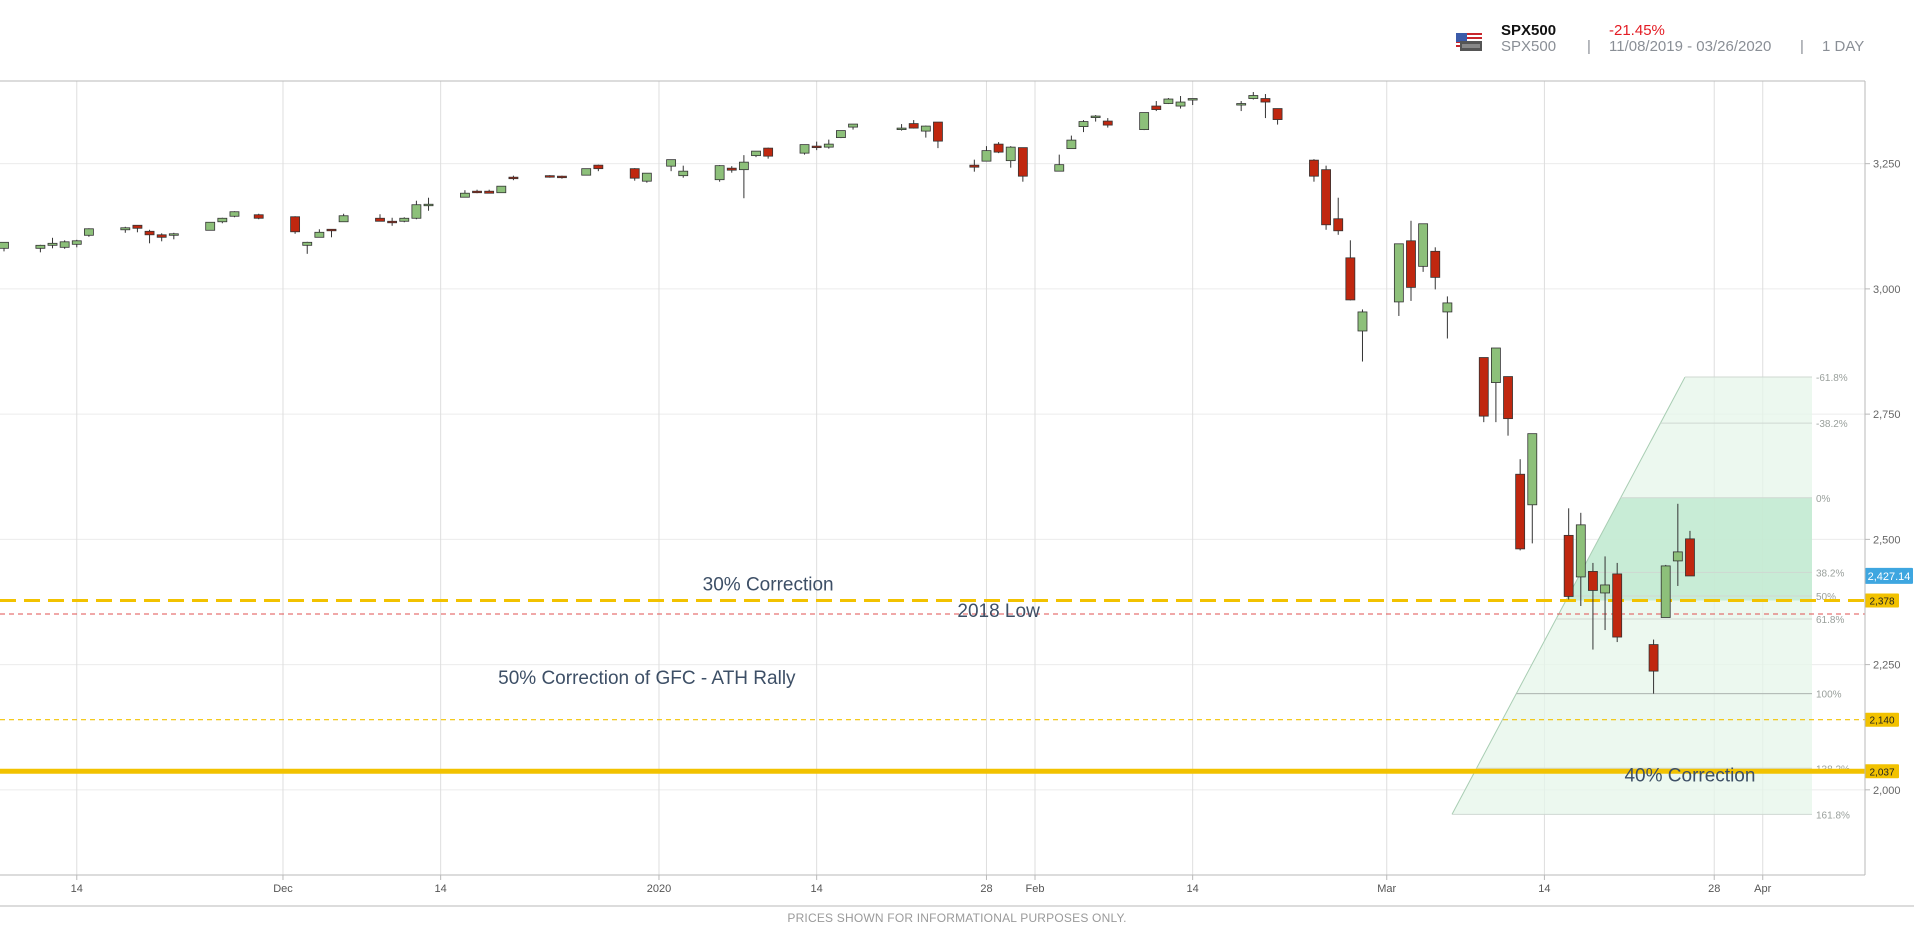  What do you see at coordinates (283, 889) in the screenshot?
I see `x-tick-label: Dec` at bounding box center [283, 889].